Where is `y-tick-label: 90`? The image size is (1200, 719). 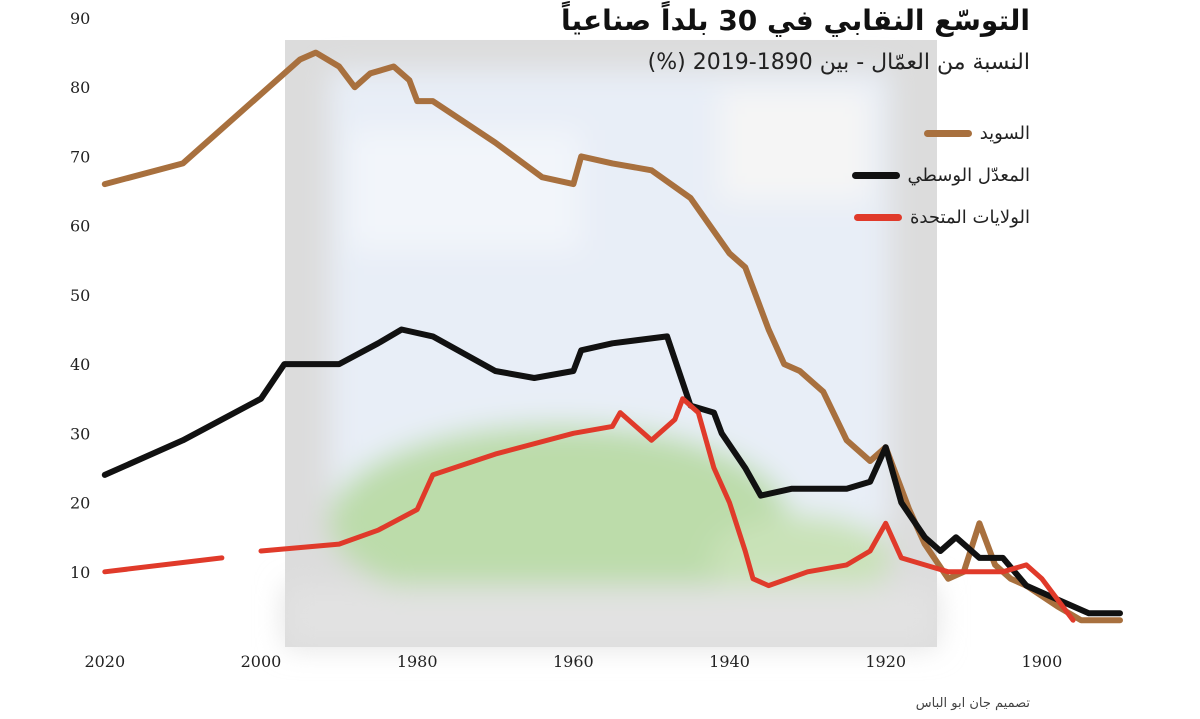
y-tick-label: 90 is located at coordinates (80, 18).